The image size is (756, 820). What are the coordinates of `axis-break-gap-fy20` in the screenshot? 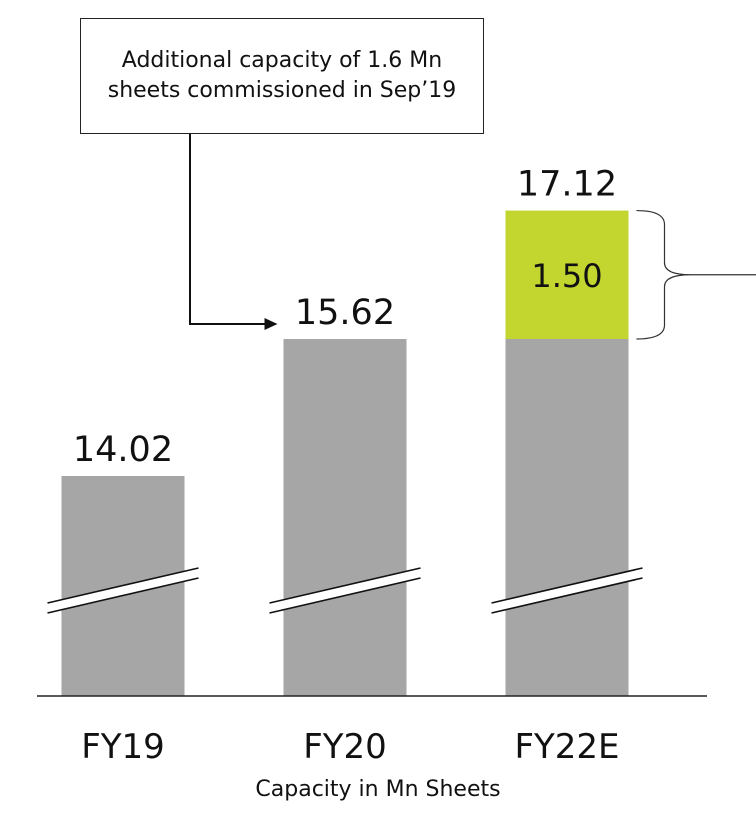 It's located at (345, 590).